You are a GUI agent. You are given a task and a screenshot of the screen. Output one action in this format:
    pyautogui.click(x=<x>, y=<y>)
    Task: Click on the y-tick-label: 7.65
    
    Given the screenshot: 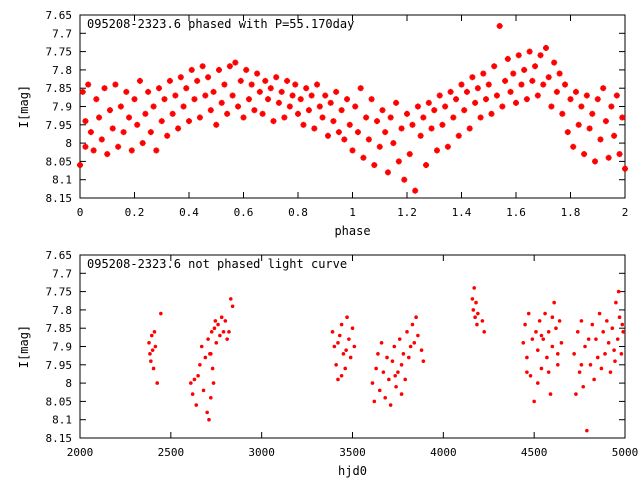 What is the action you would take?
    pyautogui.click(x=59, y=15)
    